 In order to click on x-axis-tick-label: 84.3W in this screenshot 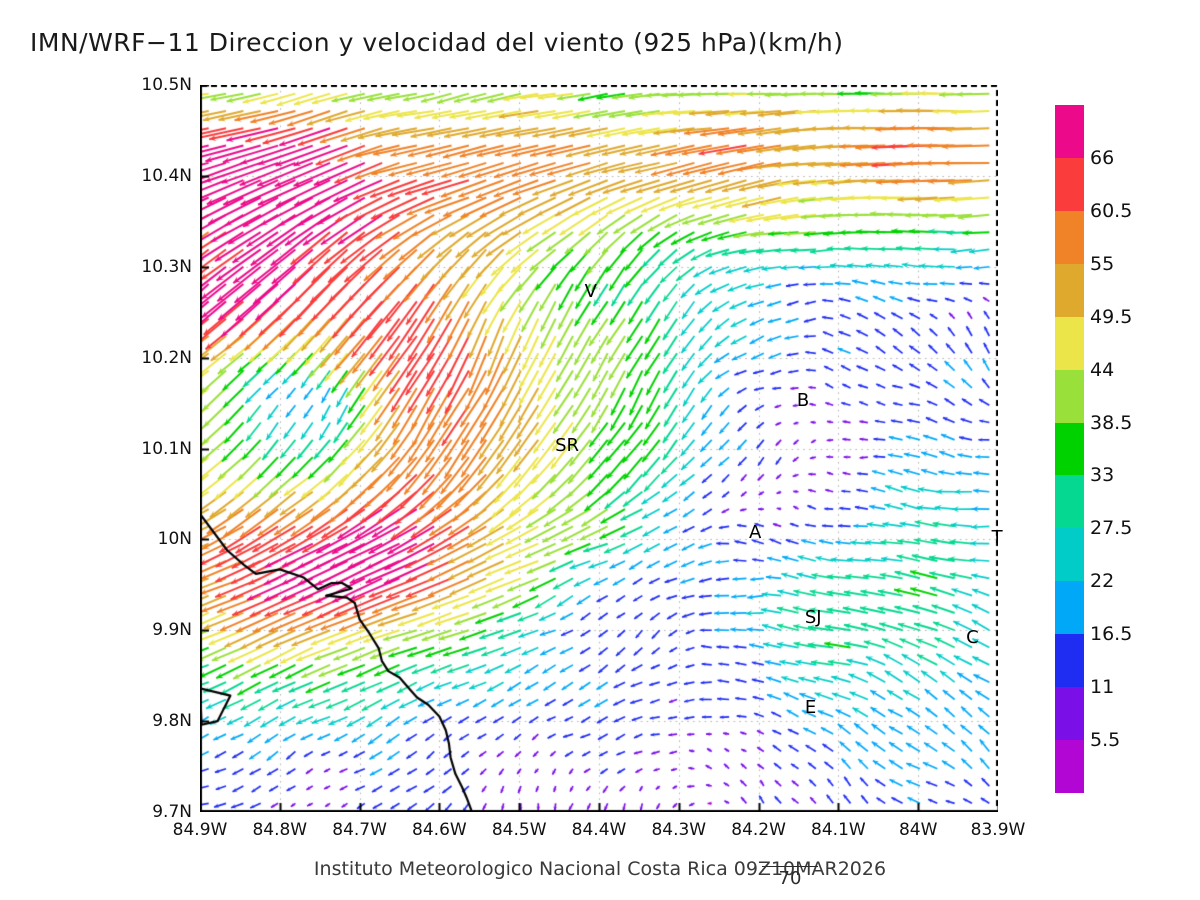, I will do `click(679, 830)`.